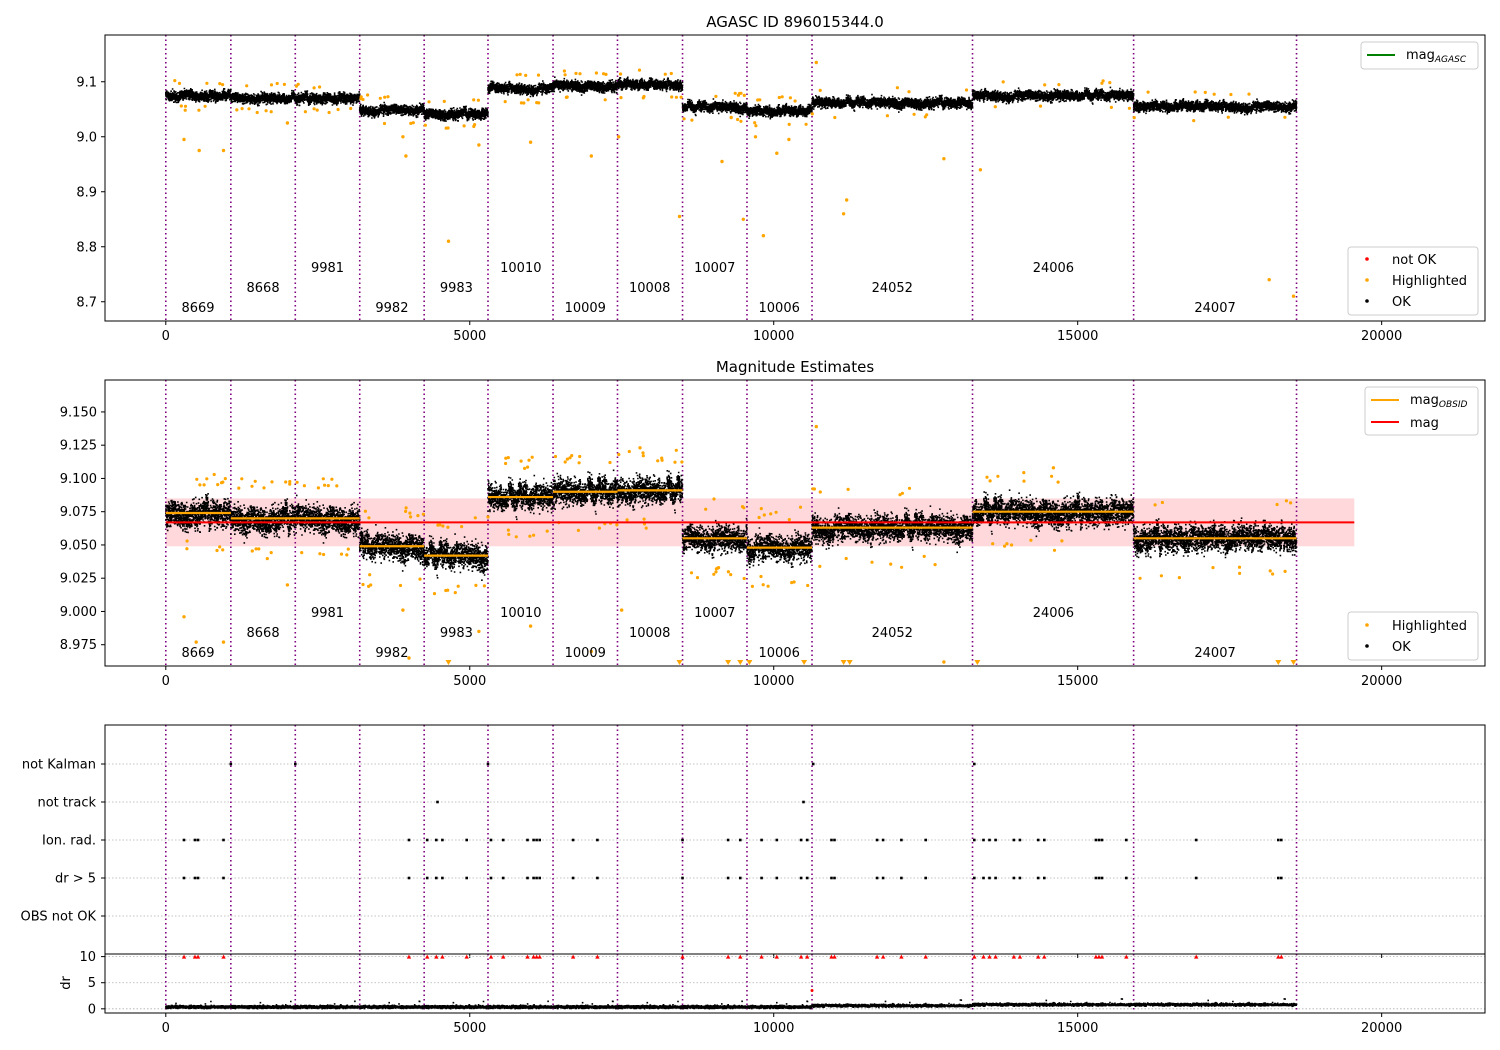  I want to click on p4-xtick-label: 5000, so click(469, 1028).